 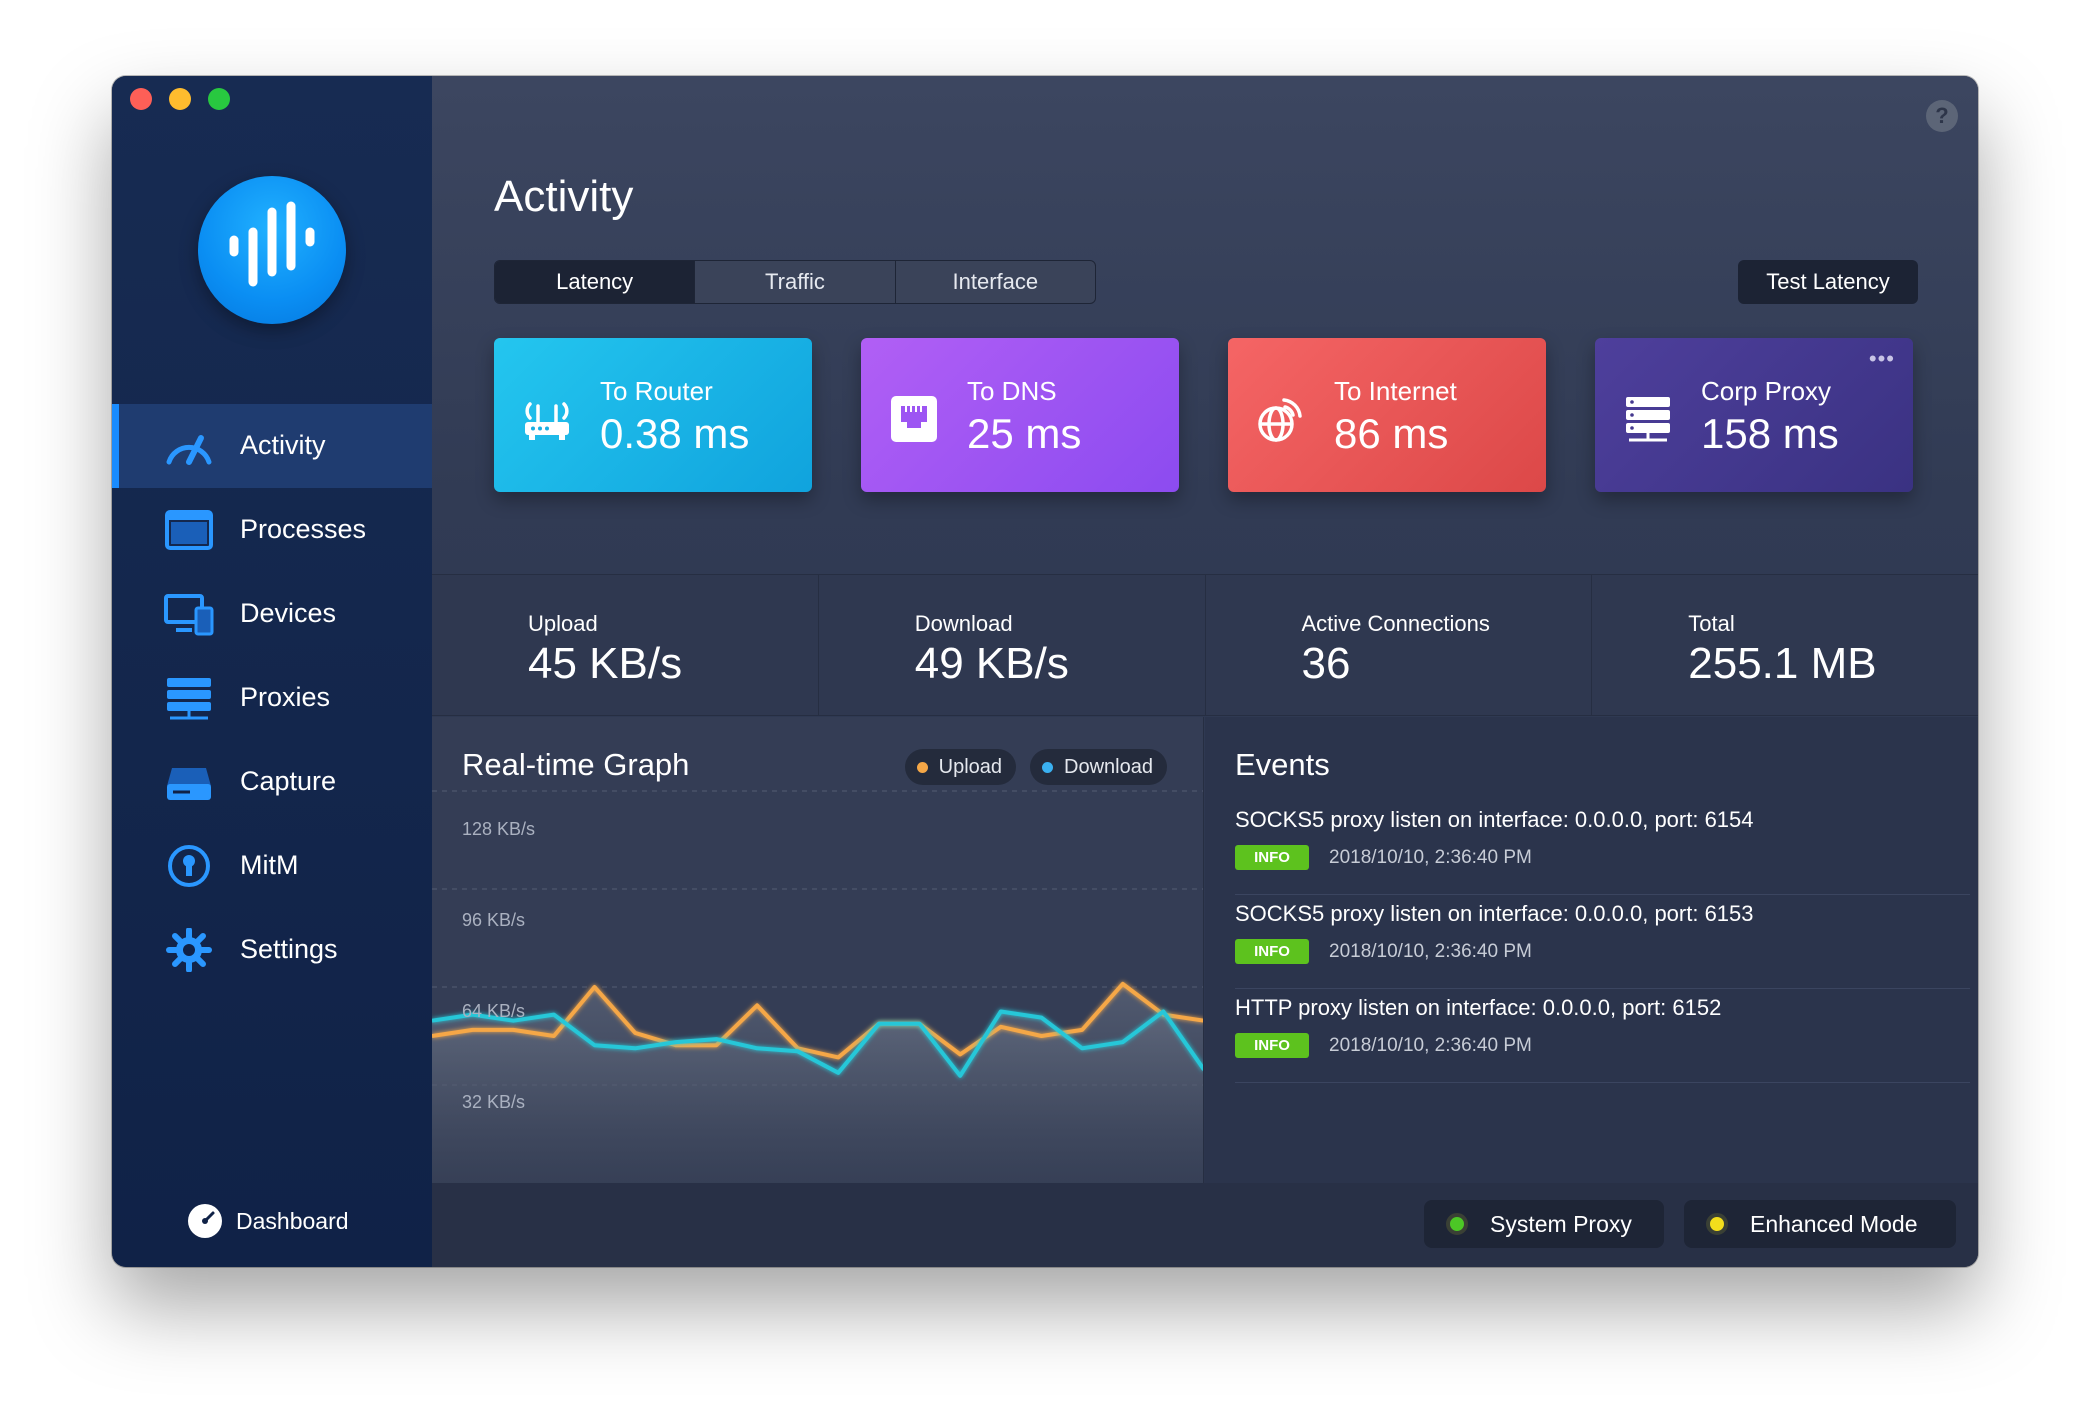 I want to click on stat-total: Total 255.1 MB, so click(x=1785, y=645).